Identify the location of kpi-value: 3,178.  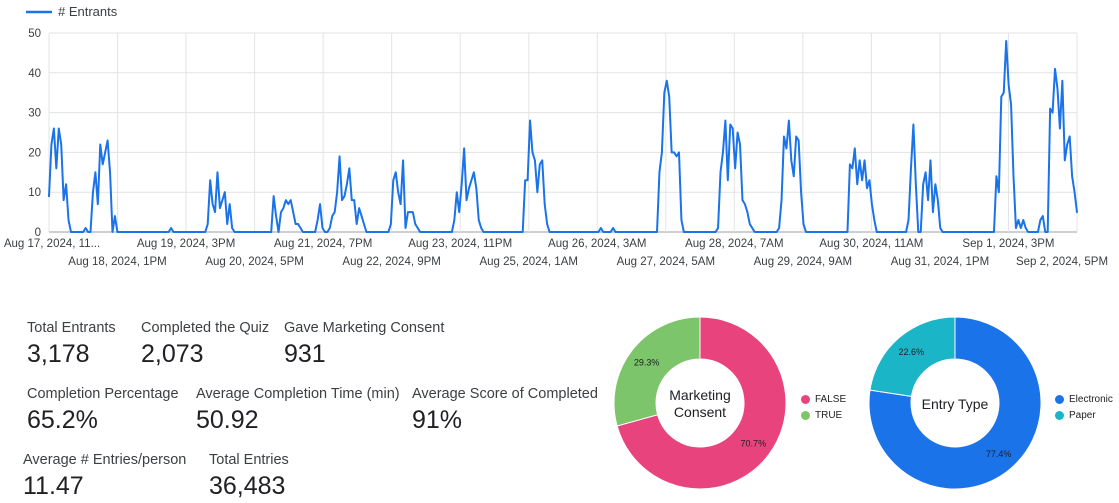
(58, 354).